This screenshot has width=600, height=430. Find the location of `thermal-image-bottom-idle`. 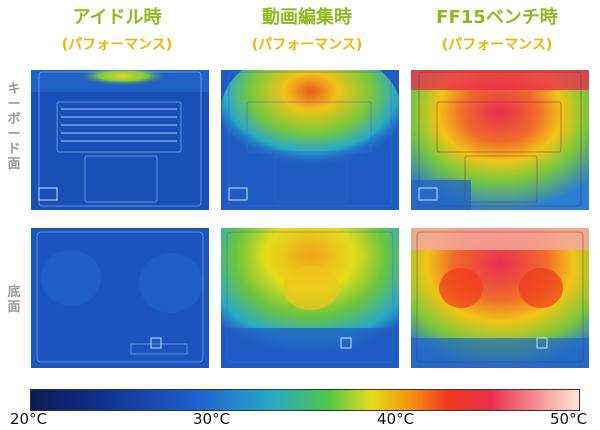

thermal-image-bottom-idle is located at coordinates (120, 298).